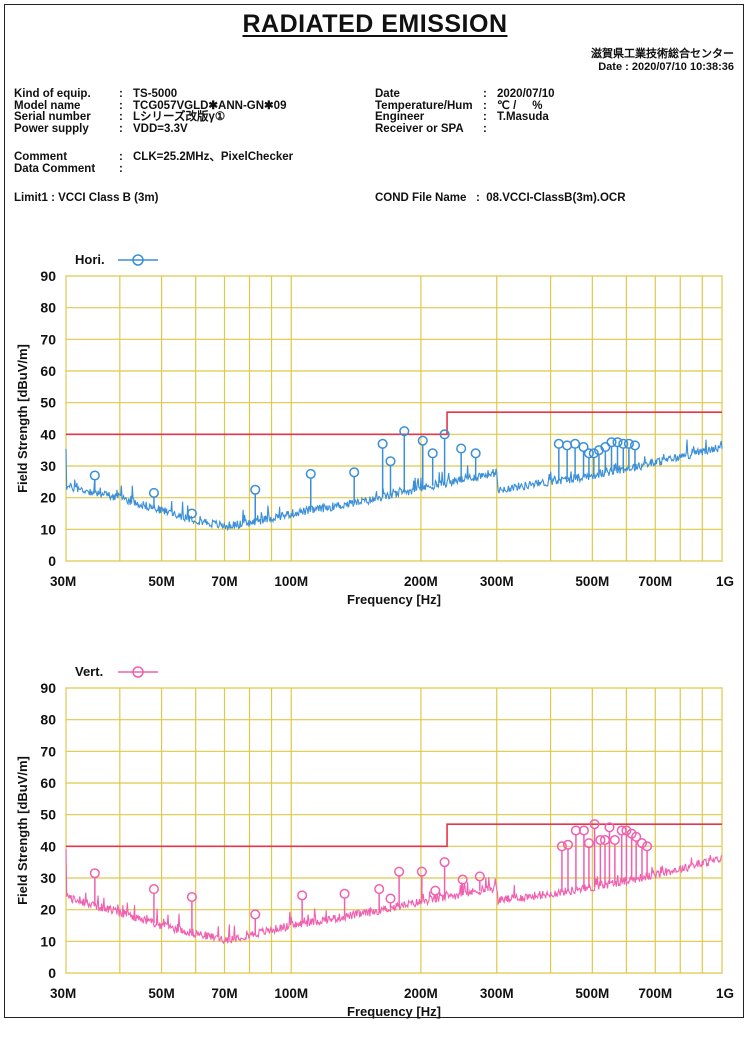 This screenshot has width=750, height=1040. Describe the element at coordinates (41, 157) in the screenshot. I see `meta-key: Comment` at that location.